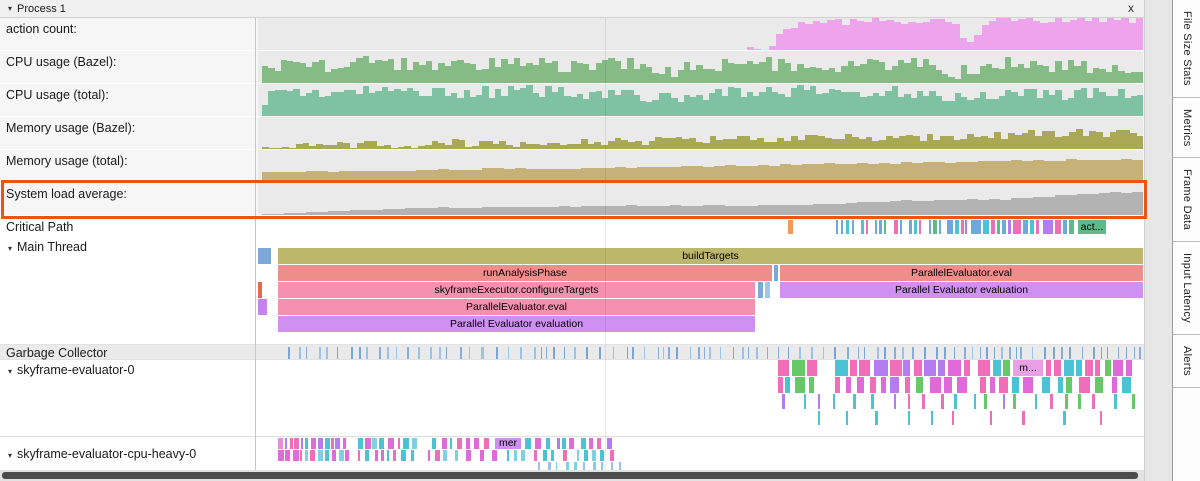 The height and width of the screenshot is (481, 1200). Describe the element at coordinates (1186, 200) in the screenshot. I see `tab-frame-data: Frame Data` at that location.